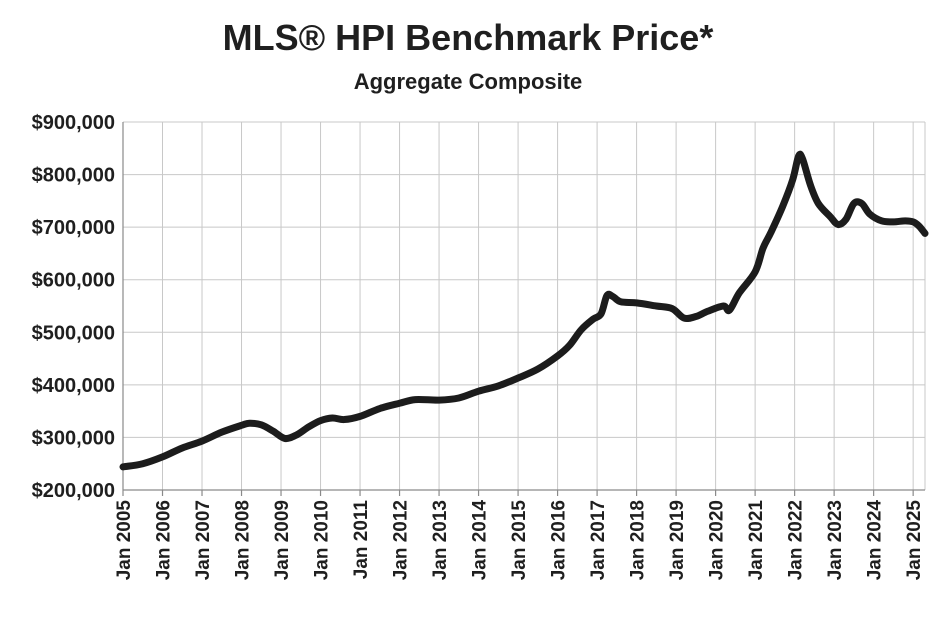 The width and height of the screenshot is (936, 622). I want to click on x-tick-label: Jan 2015, so click(519, 540).